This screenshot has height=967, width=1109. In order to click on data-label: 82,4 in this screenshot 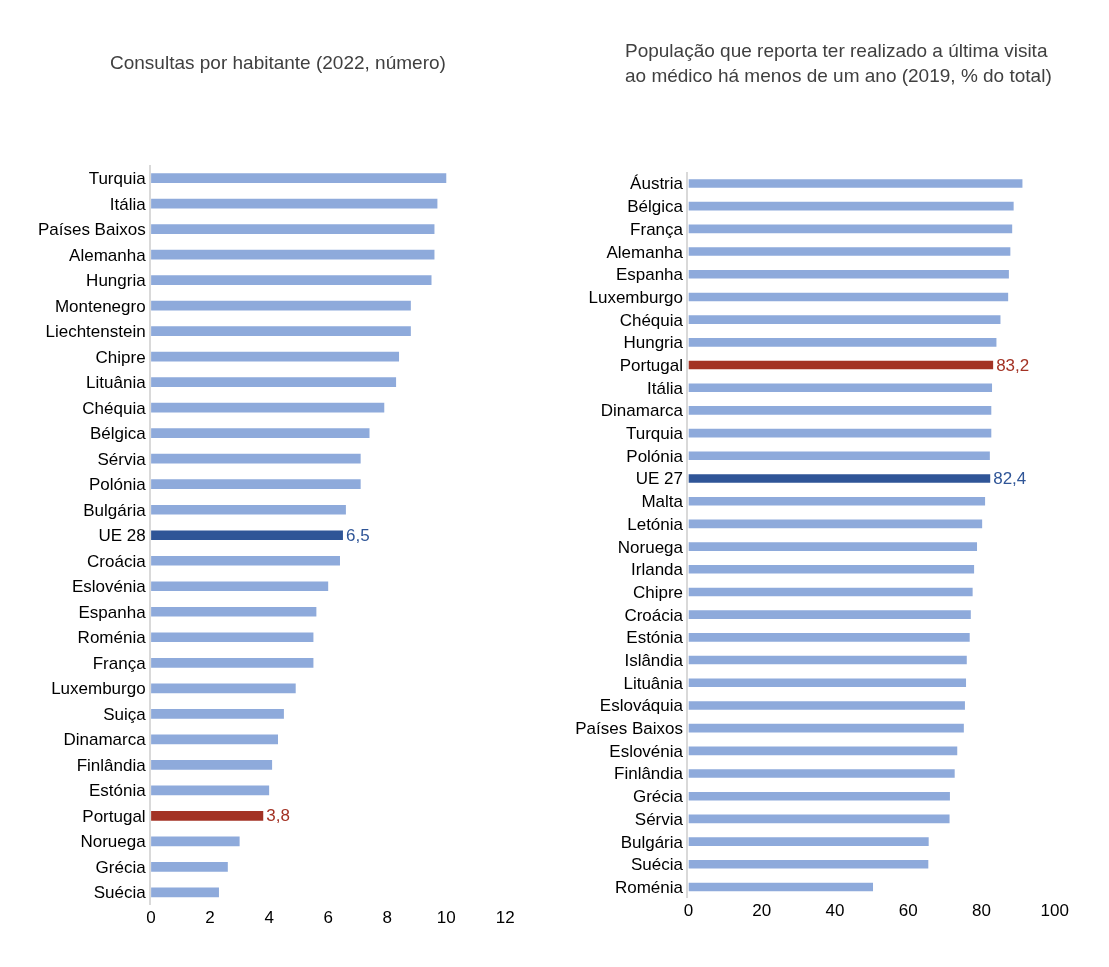, I will do `click(1010, 478)`.